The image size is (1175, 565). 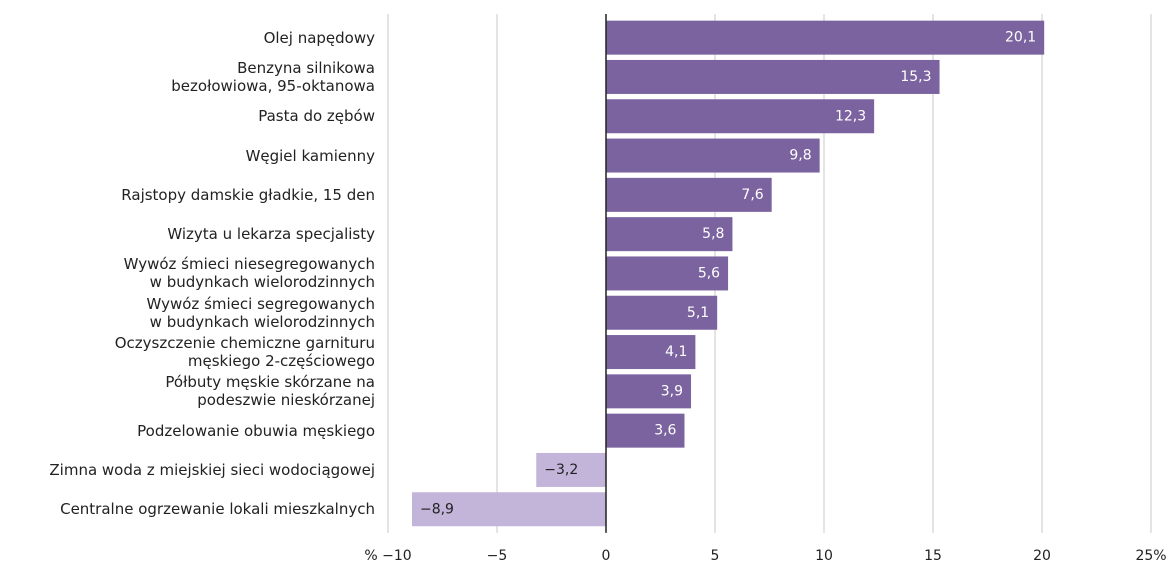 What do you see at coordinates (310, 155) in the screenshot?
I see `y-tick-label: Węgiel kamienny` at bounding box center [310, 155].